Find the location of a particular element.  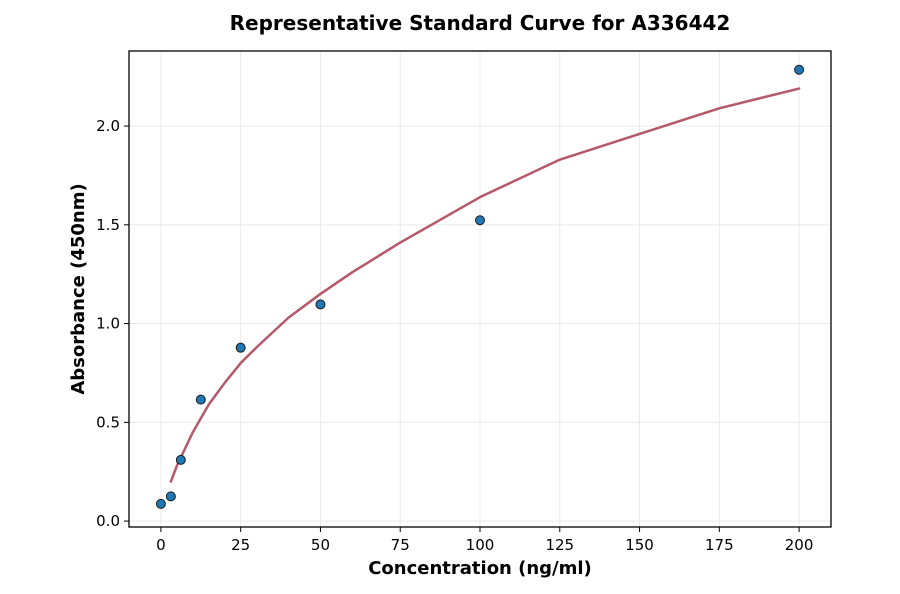

y-tick-label: 0.0 is located at coordinates (108, 521).